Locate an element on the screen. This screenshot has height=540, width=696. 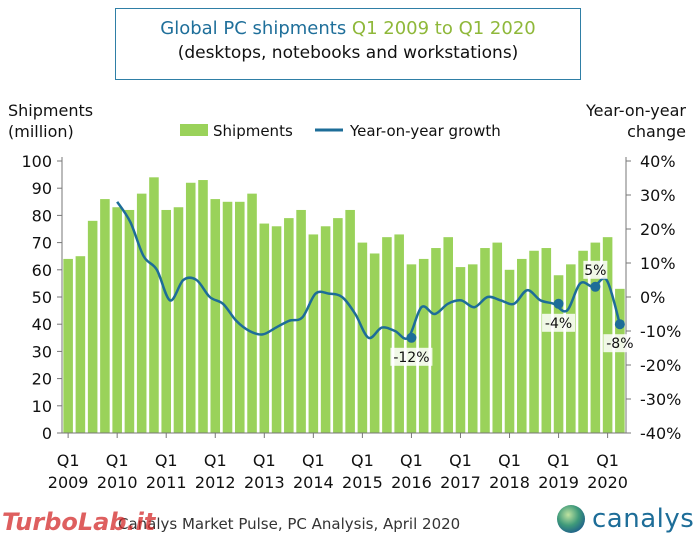
chart-title-range: Q1 2009 to Q1 2020 is located at coordinates (443, 28).